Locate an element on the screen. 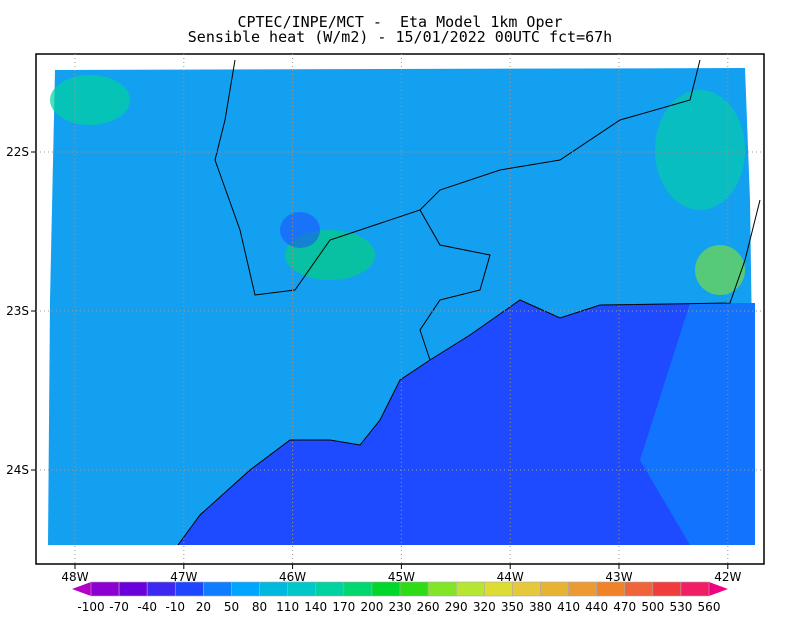  colorbar-label: 410 is located at coordinates (568, 607).